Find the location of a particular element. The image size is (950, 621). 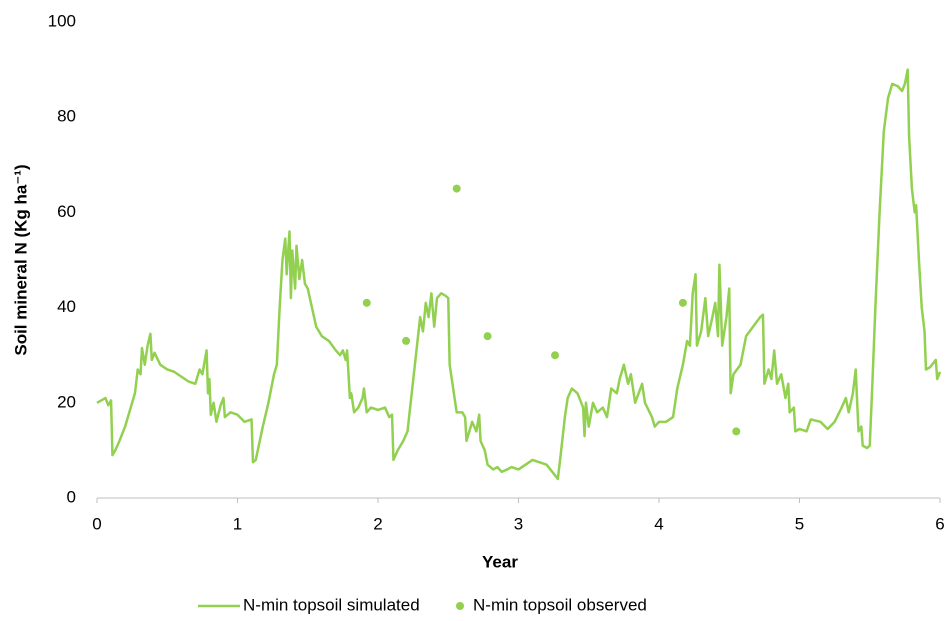

x-tick-label: 2 is located at coordinates (377, 523).